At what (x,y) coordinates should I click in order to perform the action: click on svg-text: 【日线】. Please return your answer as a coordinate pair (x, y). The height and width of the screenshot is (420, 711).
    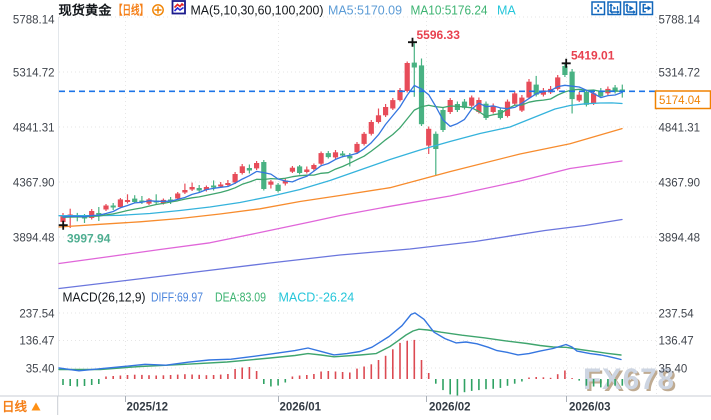
    Looking at the image, I should click on (131, 10).